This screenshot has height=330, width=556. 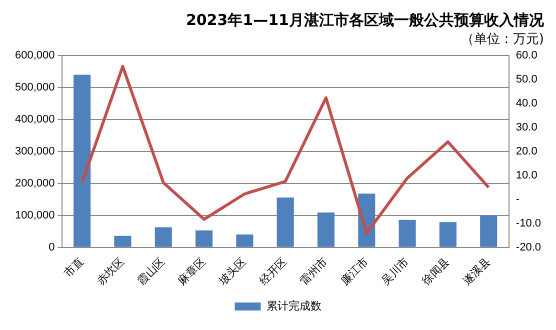 I want to click on chart-subtitle: （单位：万元), so click(x=502, y=40).